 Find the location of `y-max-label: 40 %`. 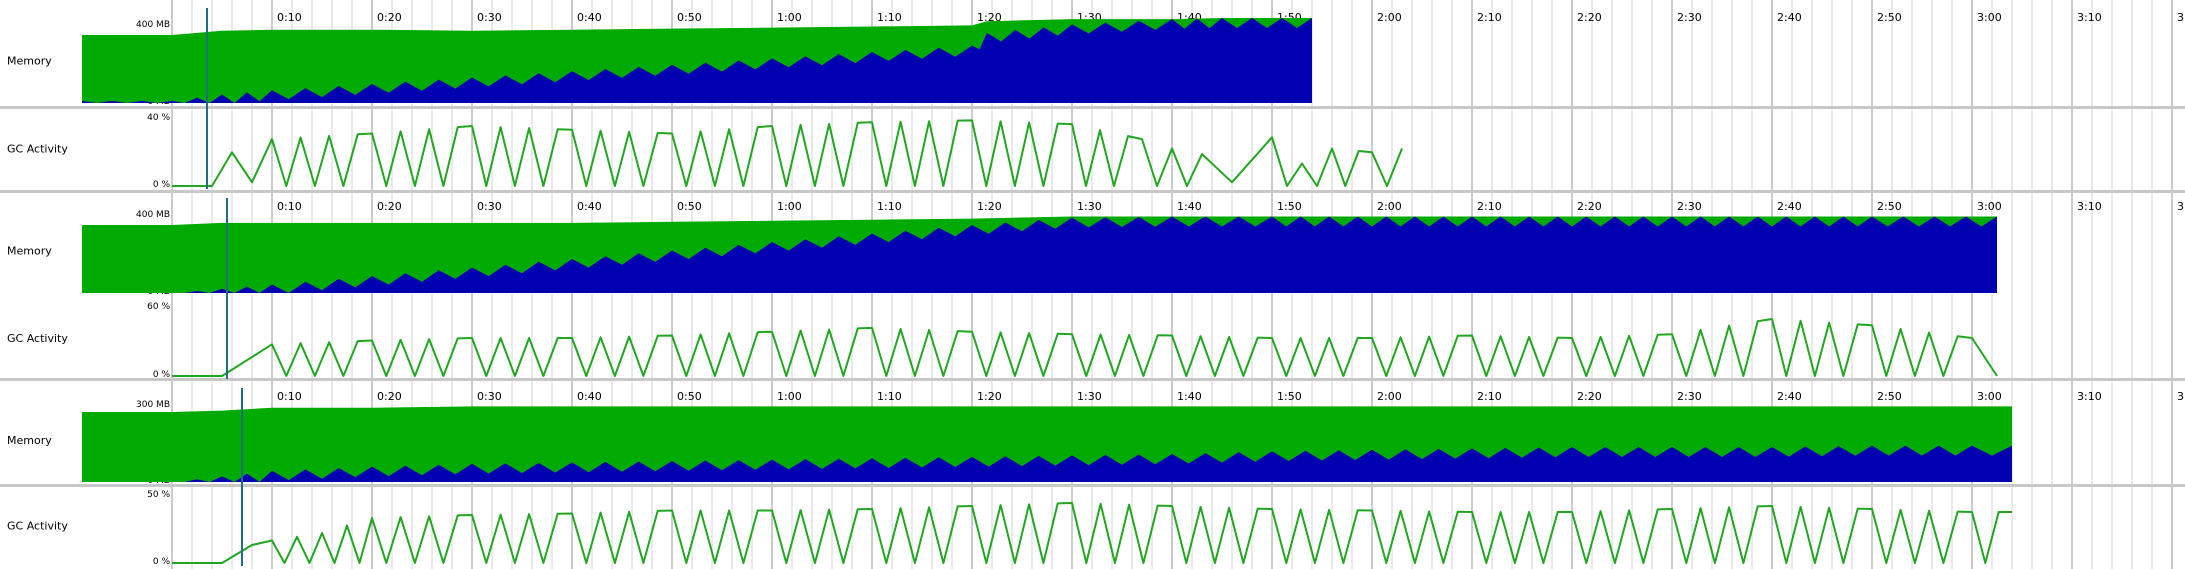

y-max-label: 40 % is located at coordinates (158, 118).